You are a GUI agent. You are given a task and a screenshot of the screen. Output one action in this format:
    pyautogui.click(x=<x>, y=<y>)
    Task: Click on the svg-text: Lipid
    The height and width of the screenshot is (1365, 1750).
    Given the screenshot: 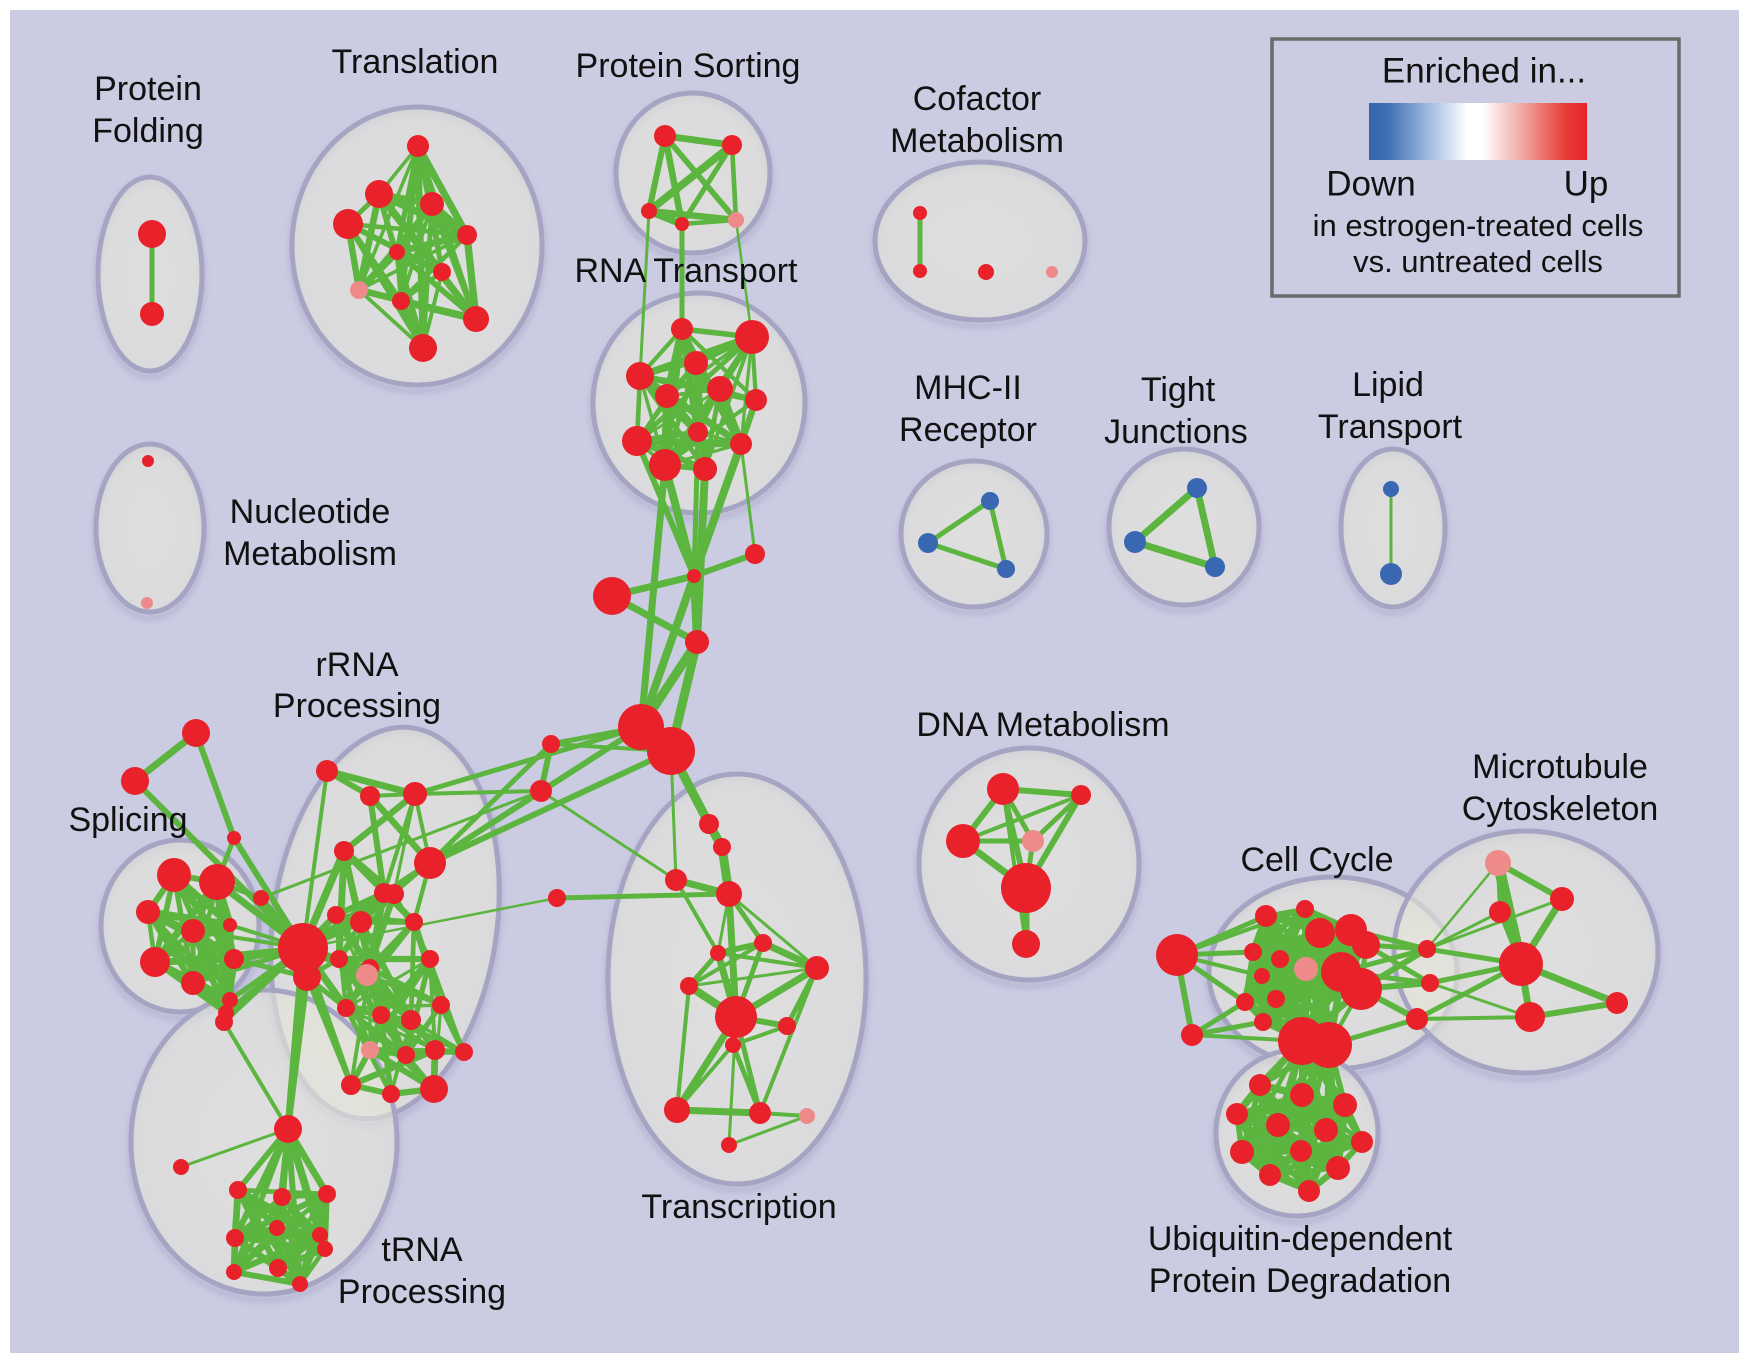 What is the action you would take?
    pyautogui.click(x=1388, y=385)
    